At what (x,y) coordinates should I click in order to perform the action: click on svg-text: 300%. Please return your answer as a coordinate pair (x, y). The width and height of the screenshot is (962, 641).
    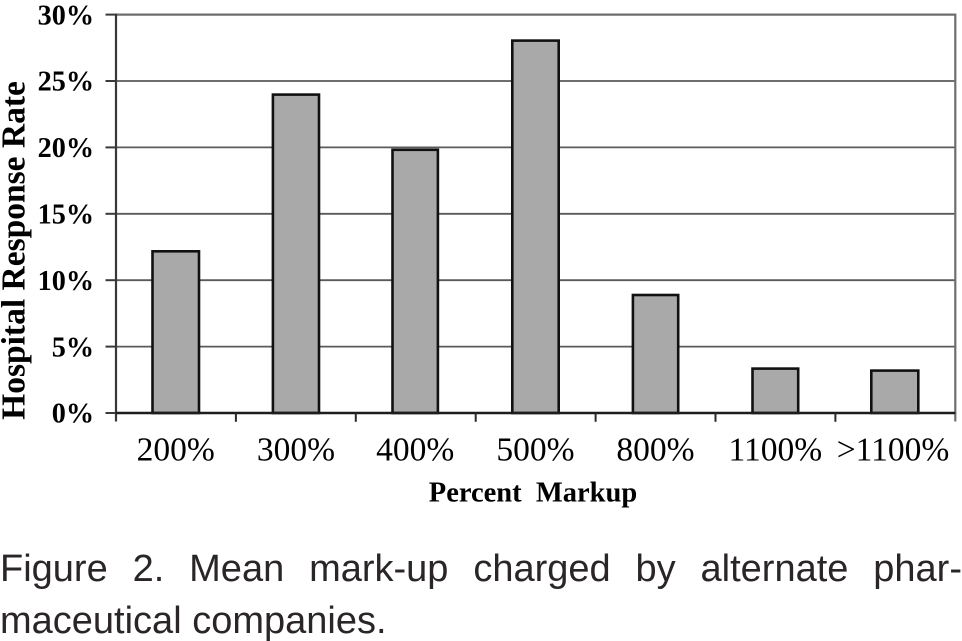
    Looking at the image, I should click on (296, 450).